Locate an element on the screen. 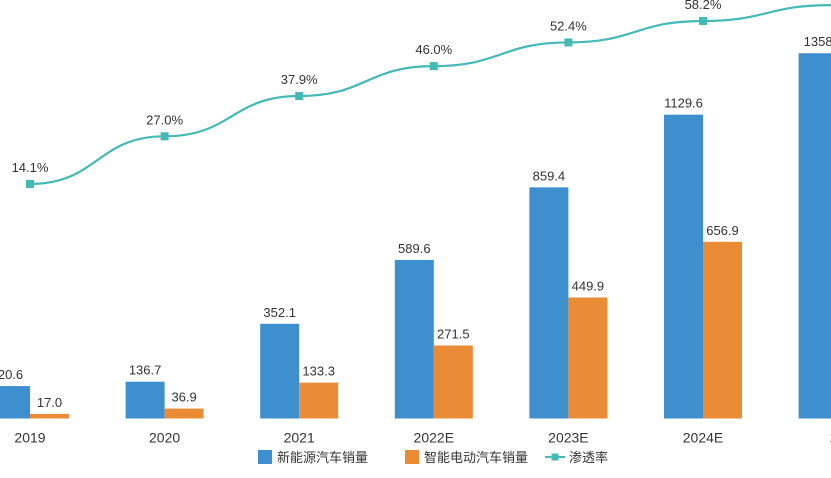  data-label-penetration-2023e: 52.4% is located at coordinates (568, 25).